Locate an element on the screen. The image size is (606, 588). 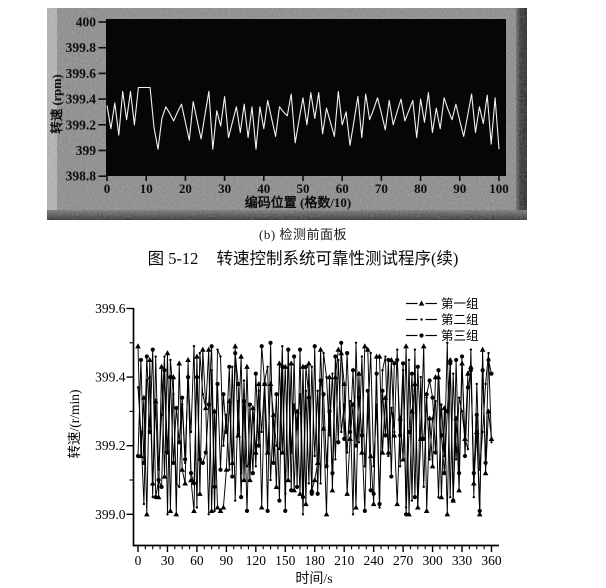
bottom-chart-x-tick-label: 330 is located at coordinates (462, 560).